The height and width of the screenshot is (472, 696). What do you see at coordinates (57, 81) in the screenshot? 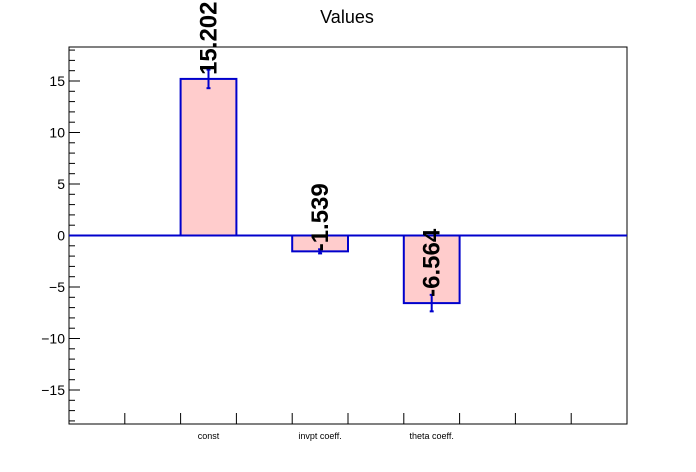
I see `y-tick-label: 15` at bounding box center [57, 81].